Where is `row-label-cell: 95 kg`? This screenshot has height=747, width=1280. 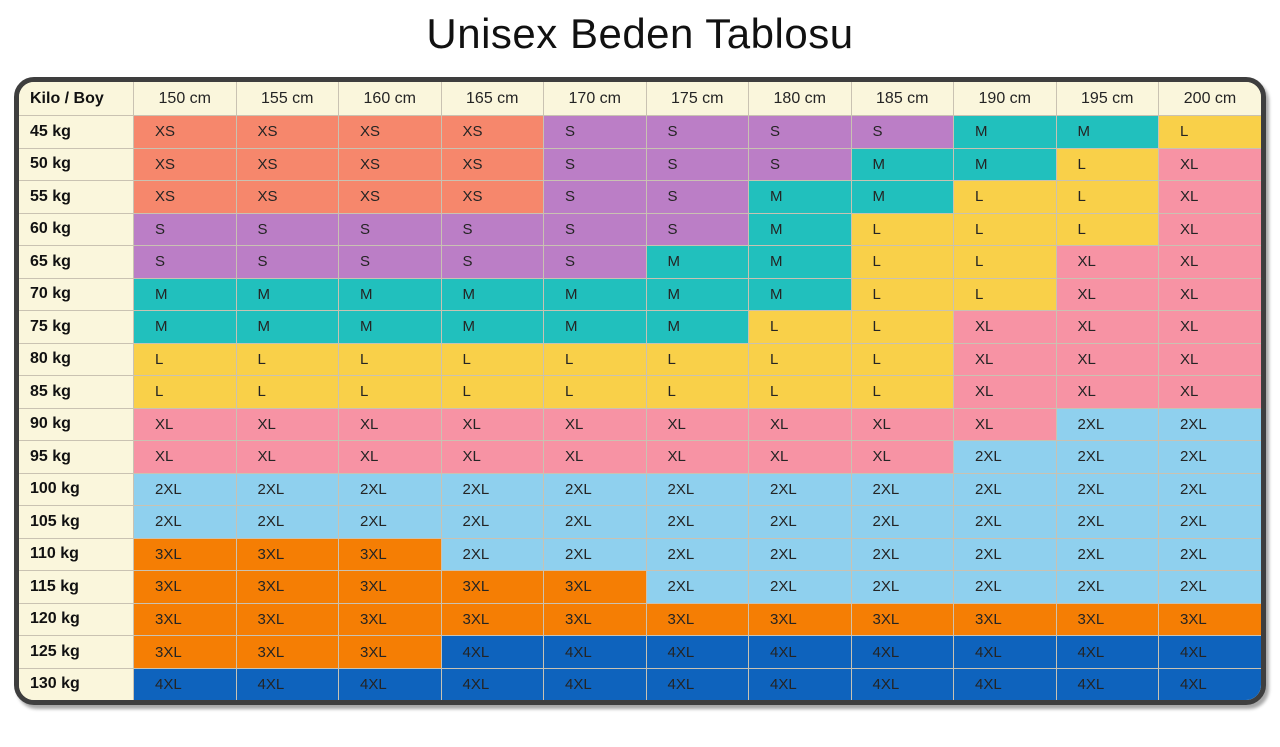 row-label-cell: 95 kg is located at coordinates (76, 457).